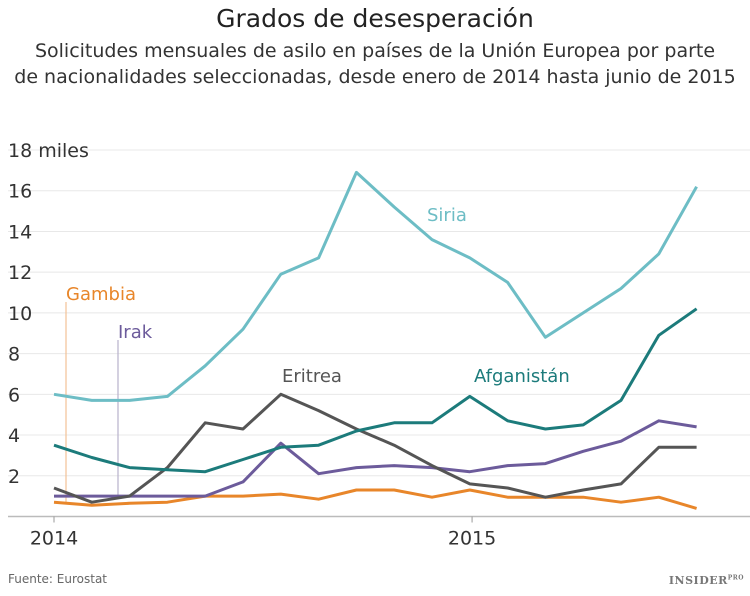  Describe the element at coordinates (14, 436) in the screenshot. I see `y-tick-label: 4` at that location.